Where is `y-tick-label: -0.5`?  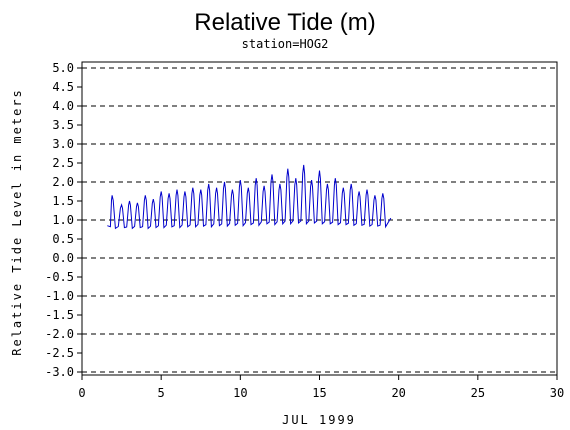 y-tick-label: -0.5 is located at coordinates (59, 277).